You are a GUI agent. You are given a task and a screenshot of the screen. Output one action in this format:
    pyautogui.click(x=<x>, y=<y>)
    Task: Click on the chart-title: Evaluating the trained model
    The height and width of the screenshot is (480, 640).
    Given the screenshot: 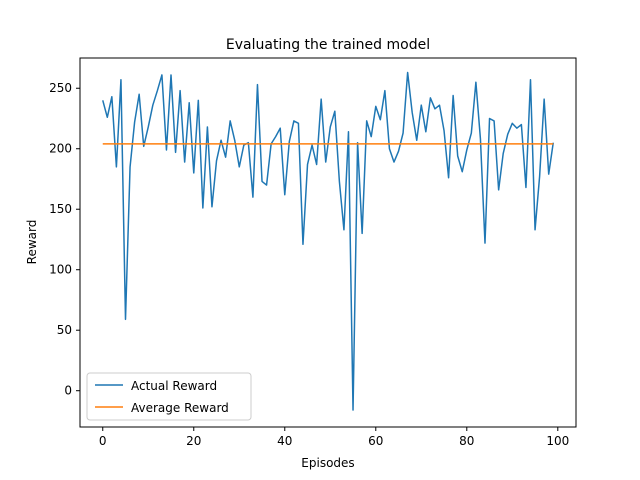 What is the action you would take?
    pyautogui.click(x=328, y=45)
    